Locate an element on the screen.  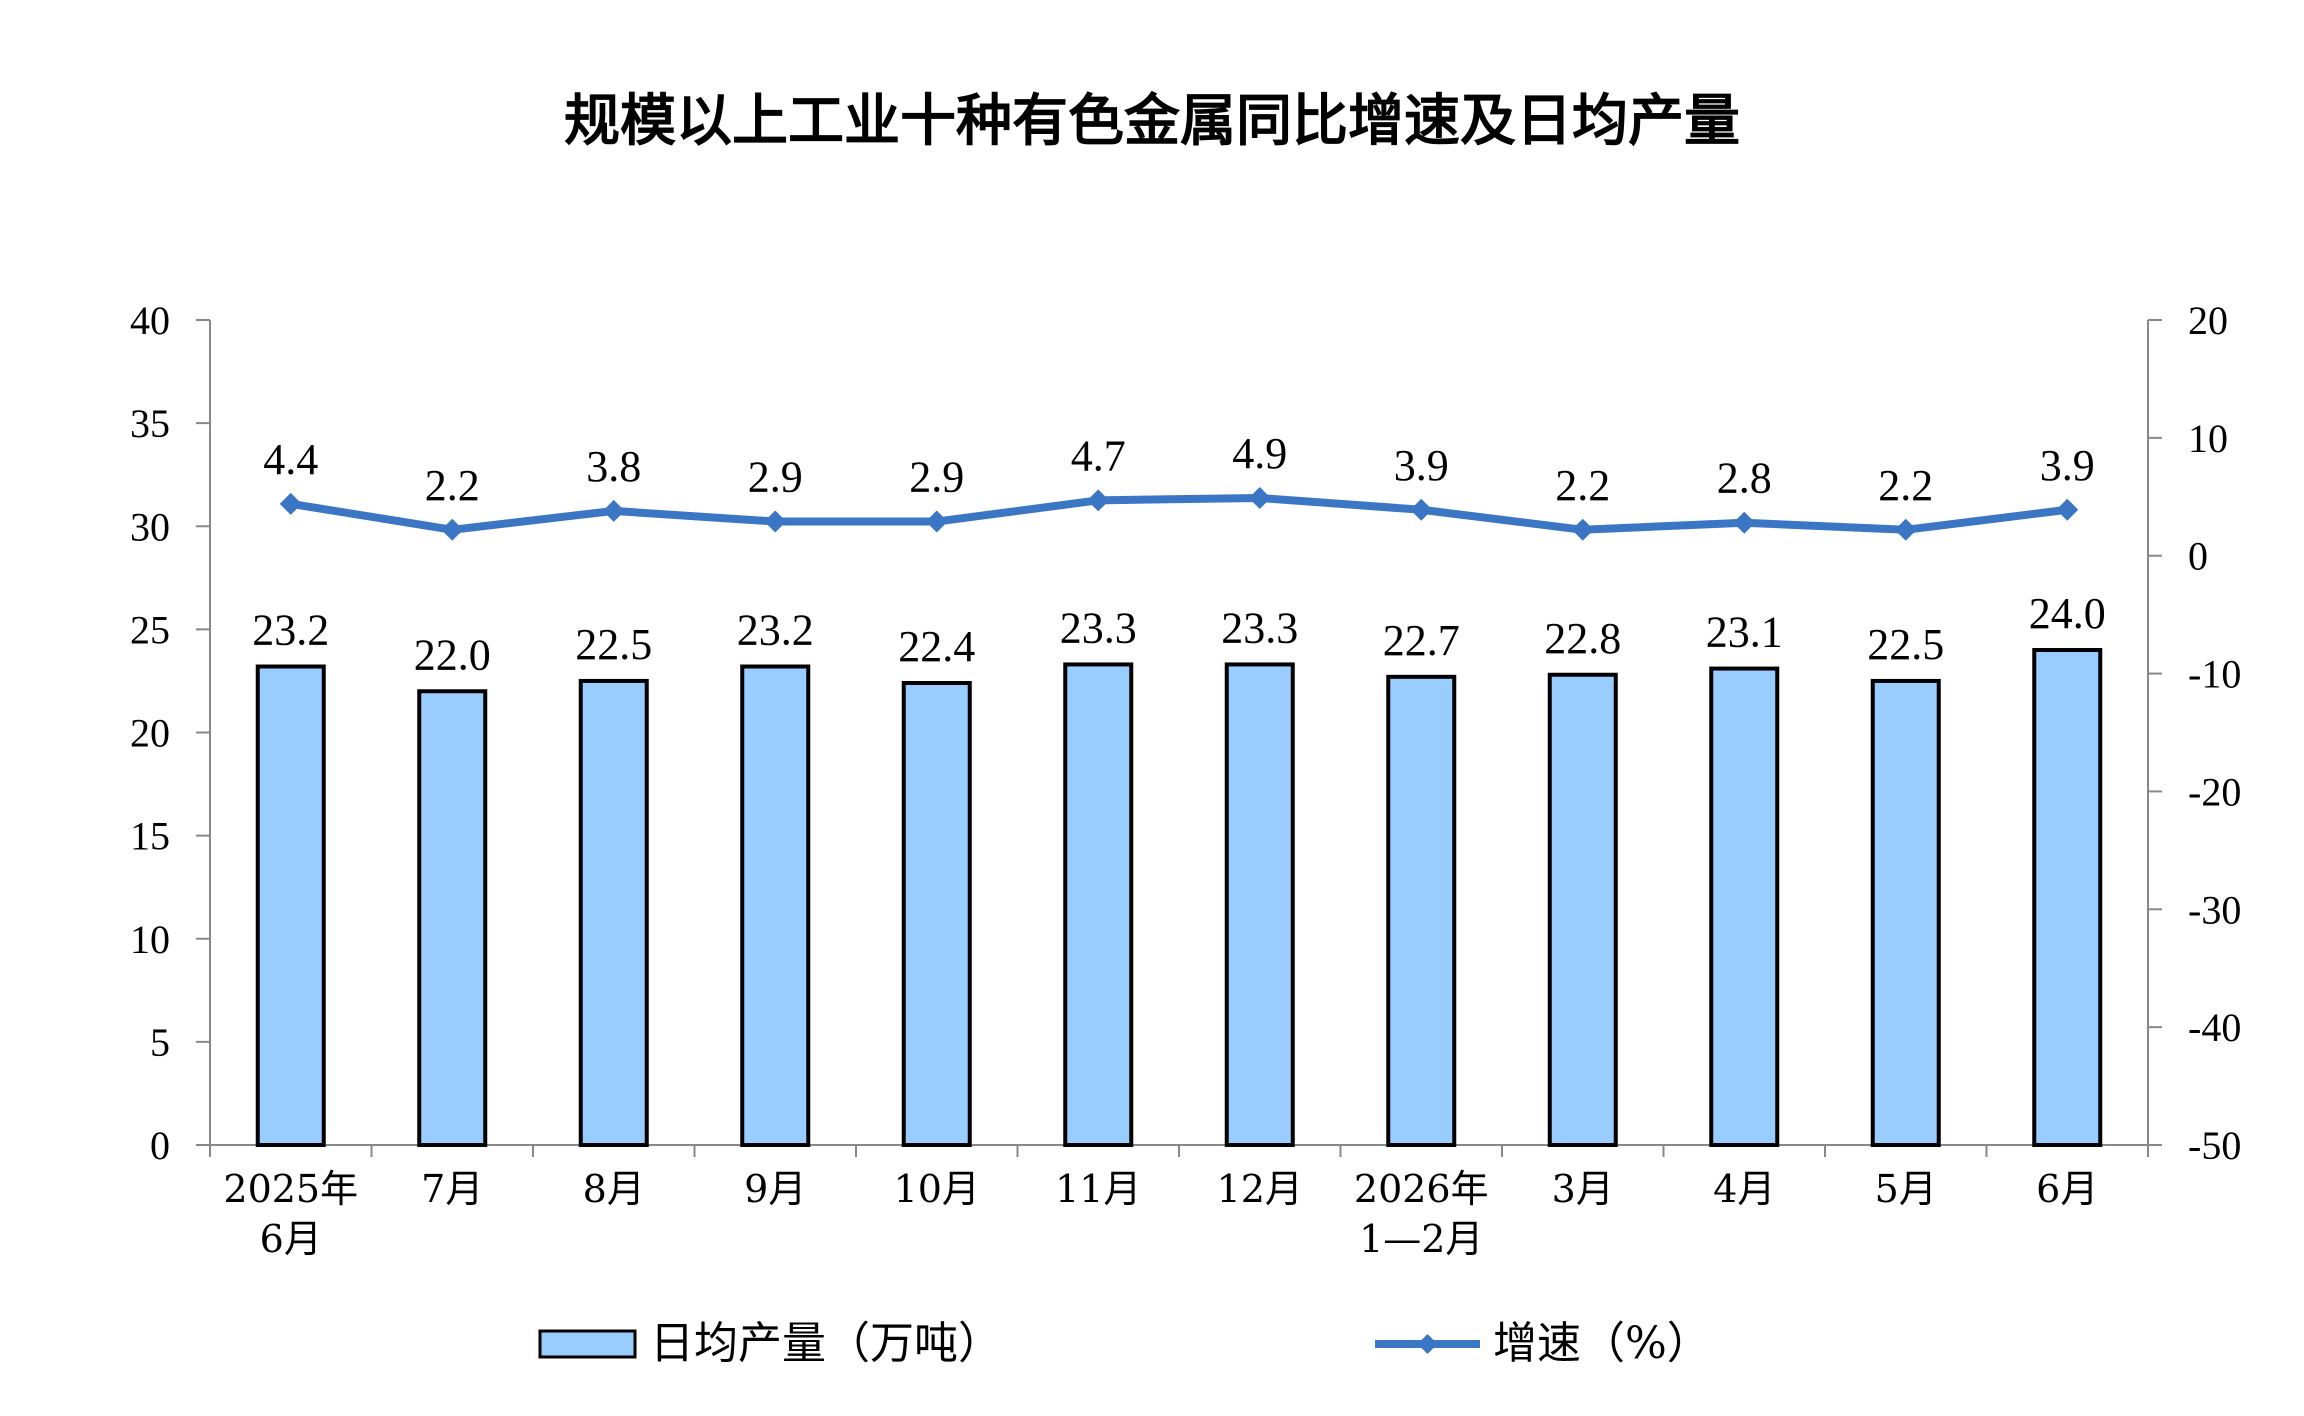
x-tick-label: 7月 is located at coordinates (452, 1189).